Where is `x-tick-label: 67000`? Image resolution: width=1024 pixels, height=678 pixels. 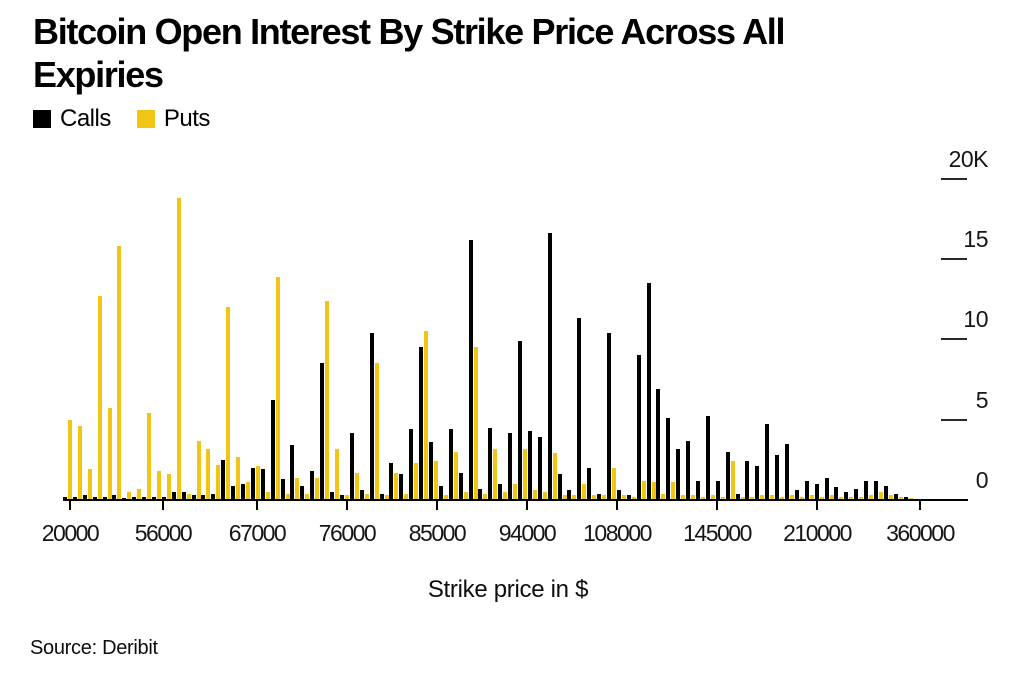
x-tick-label: 67000 is located at coordinates (257, 533).